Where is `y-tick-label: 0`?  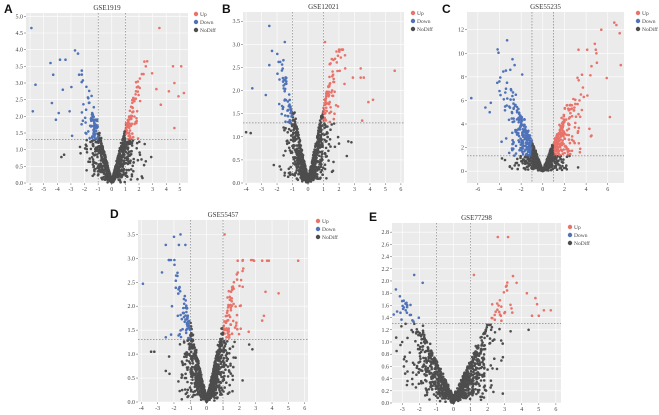
y-tick-label: 0 is located at coordinates (462, 172).